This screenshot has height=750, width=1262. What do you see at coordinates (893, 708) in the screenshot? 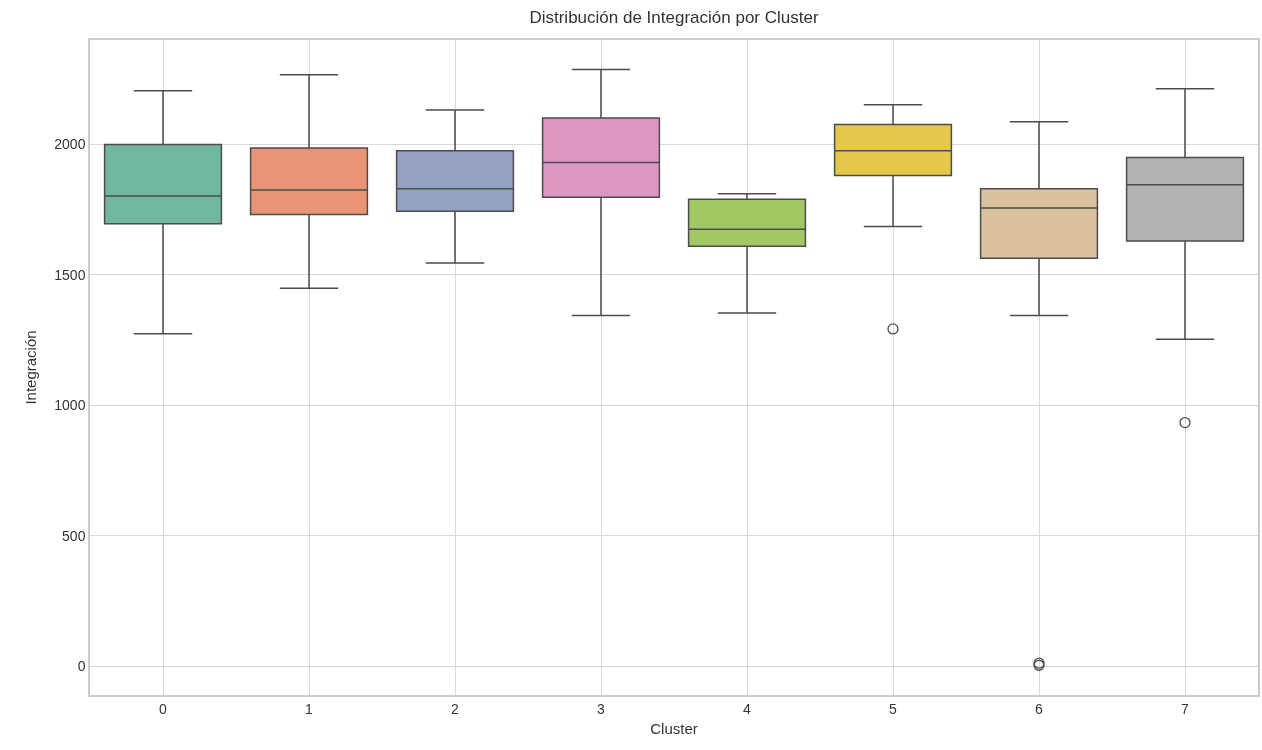
I see `x-tick-label: 5` at bounding box center [893, 708].